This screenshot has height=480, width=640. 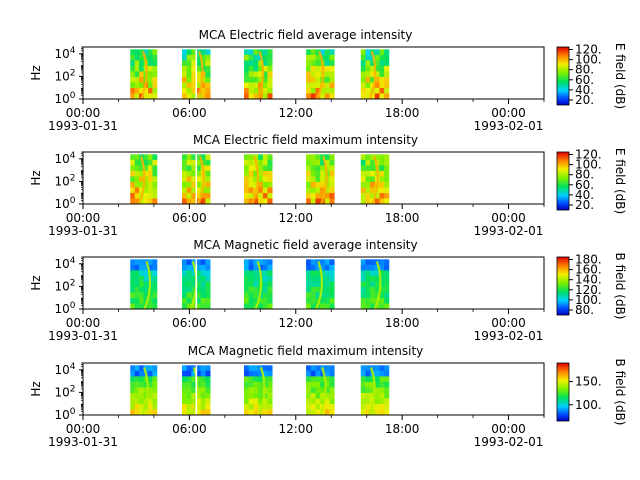 I want to click on colorbar: 80.100.120.140.160.180. B field (dB), so click(x=591, y=286).